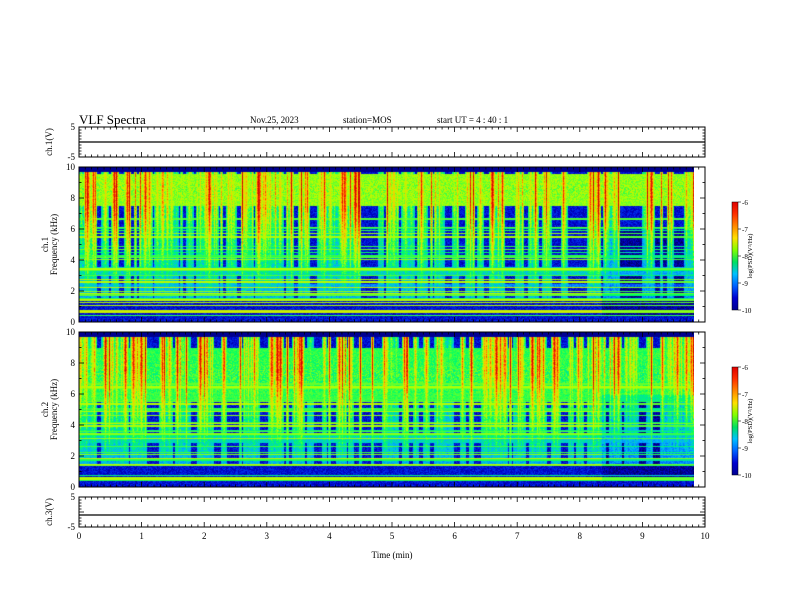 This screenshot has height=612, width=792. I want to click on ch2-spectrogram-colorbar-tick-label: -7, so click(745, 395).